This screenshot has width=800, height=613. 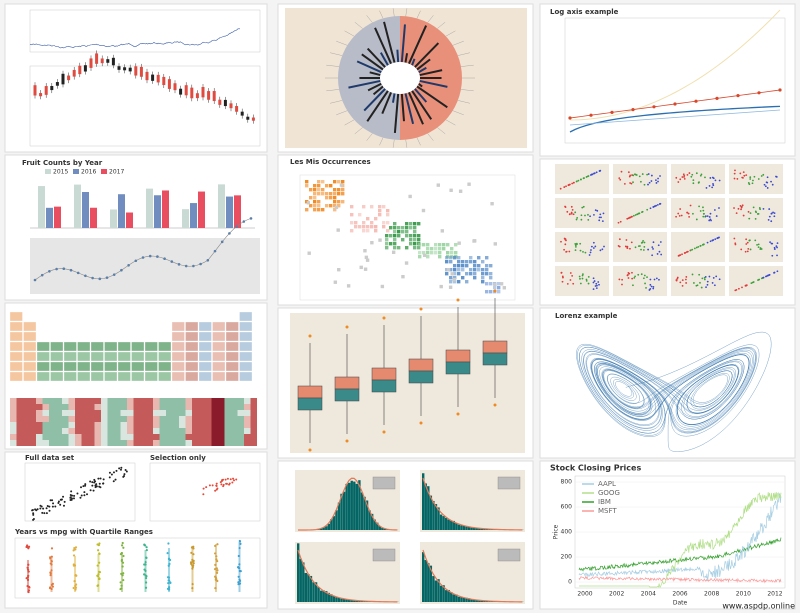 I want to click on x-tick-label: 2000, so click(x=584, y=594).